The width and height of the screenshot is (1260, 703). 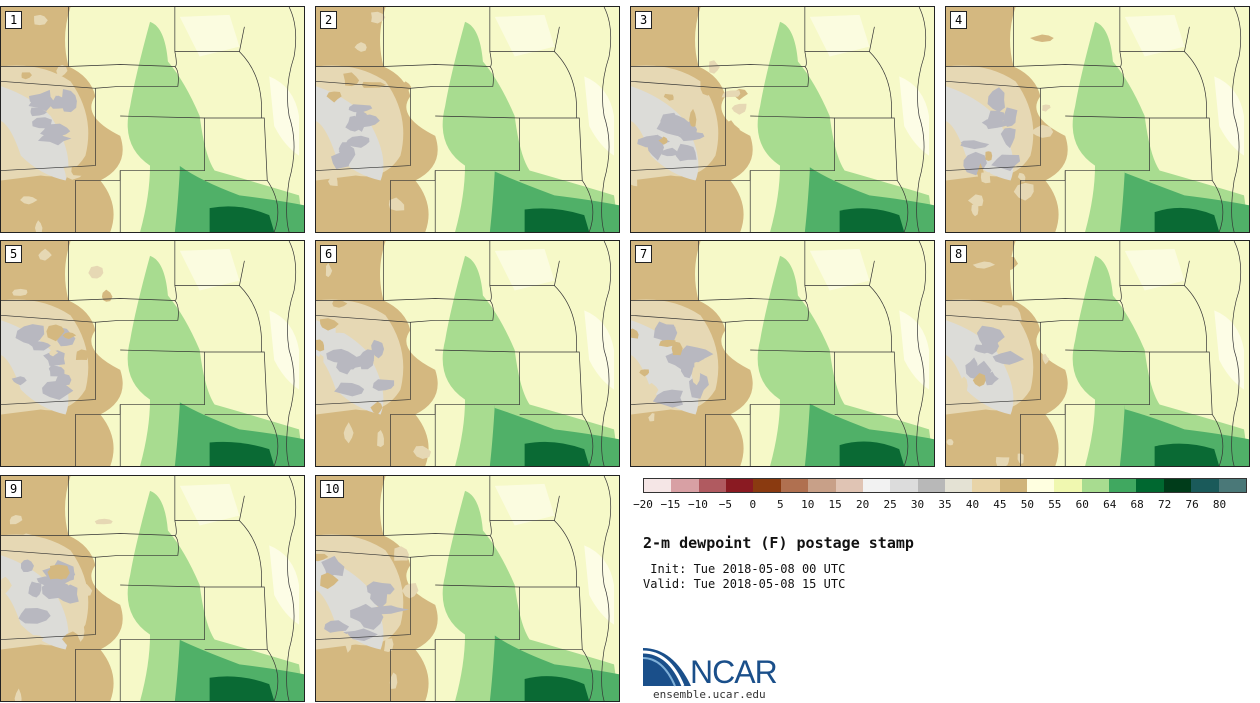 What do you see at coordinates (734, 672) in the screenshot?
I see `logo-text: NCAR` at bounding box center [734, 672].